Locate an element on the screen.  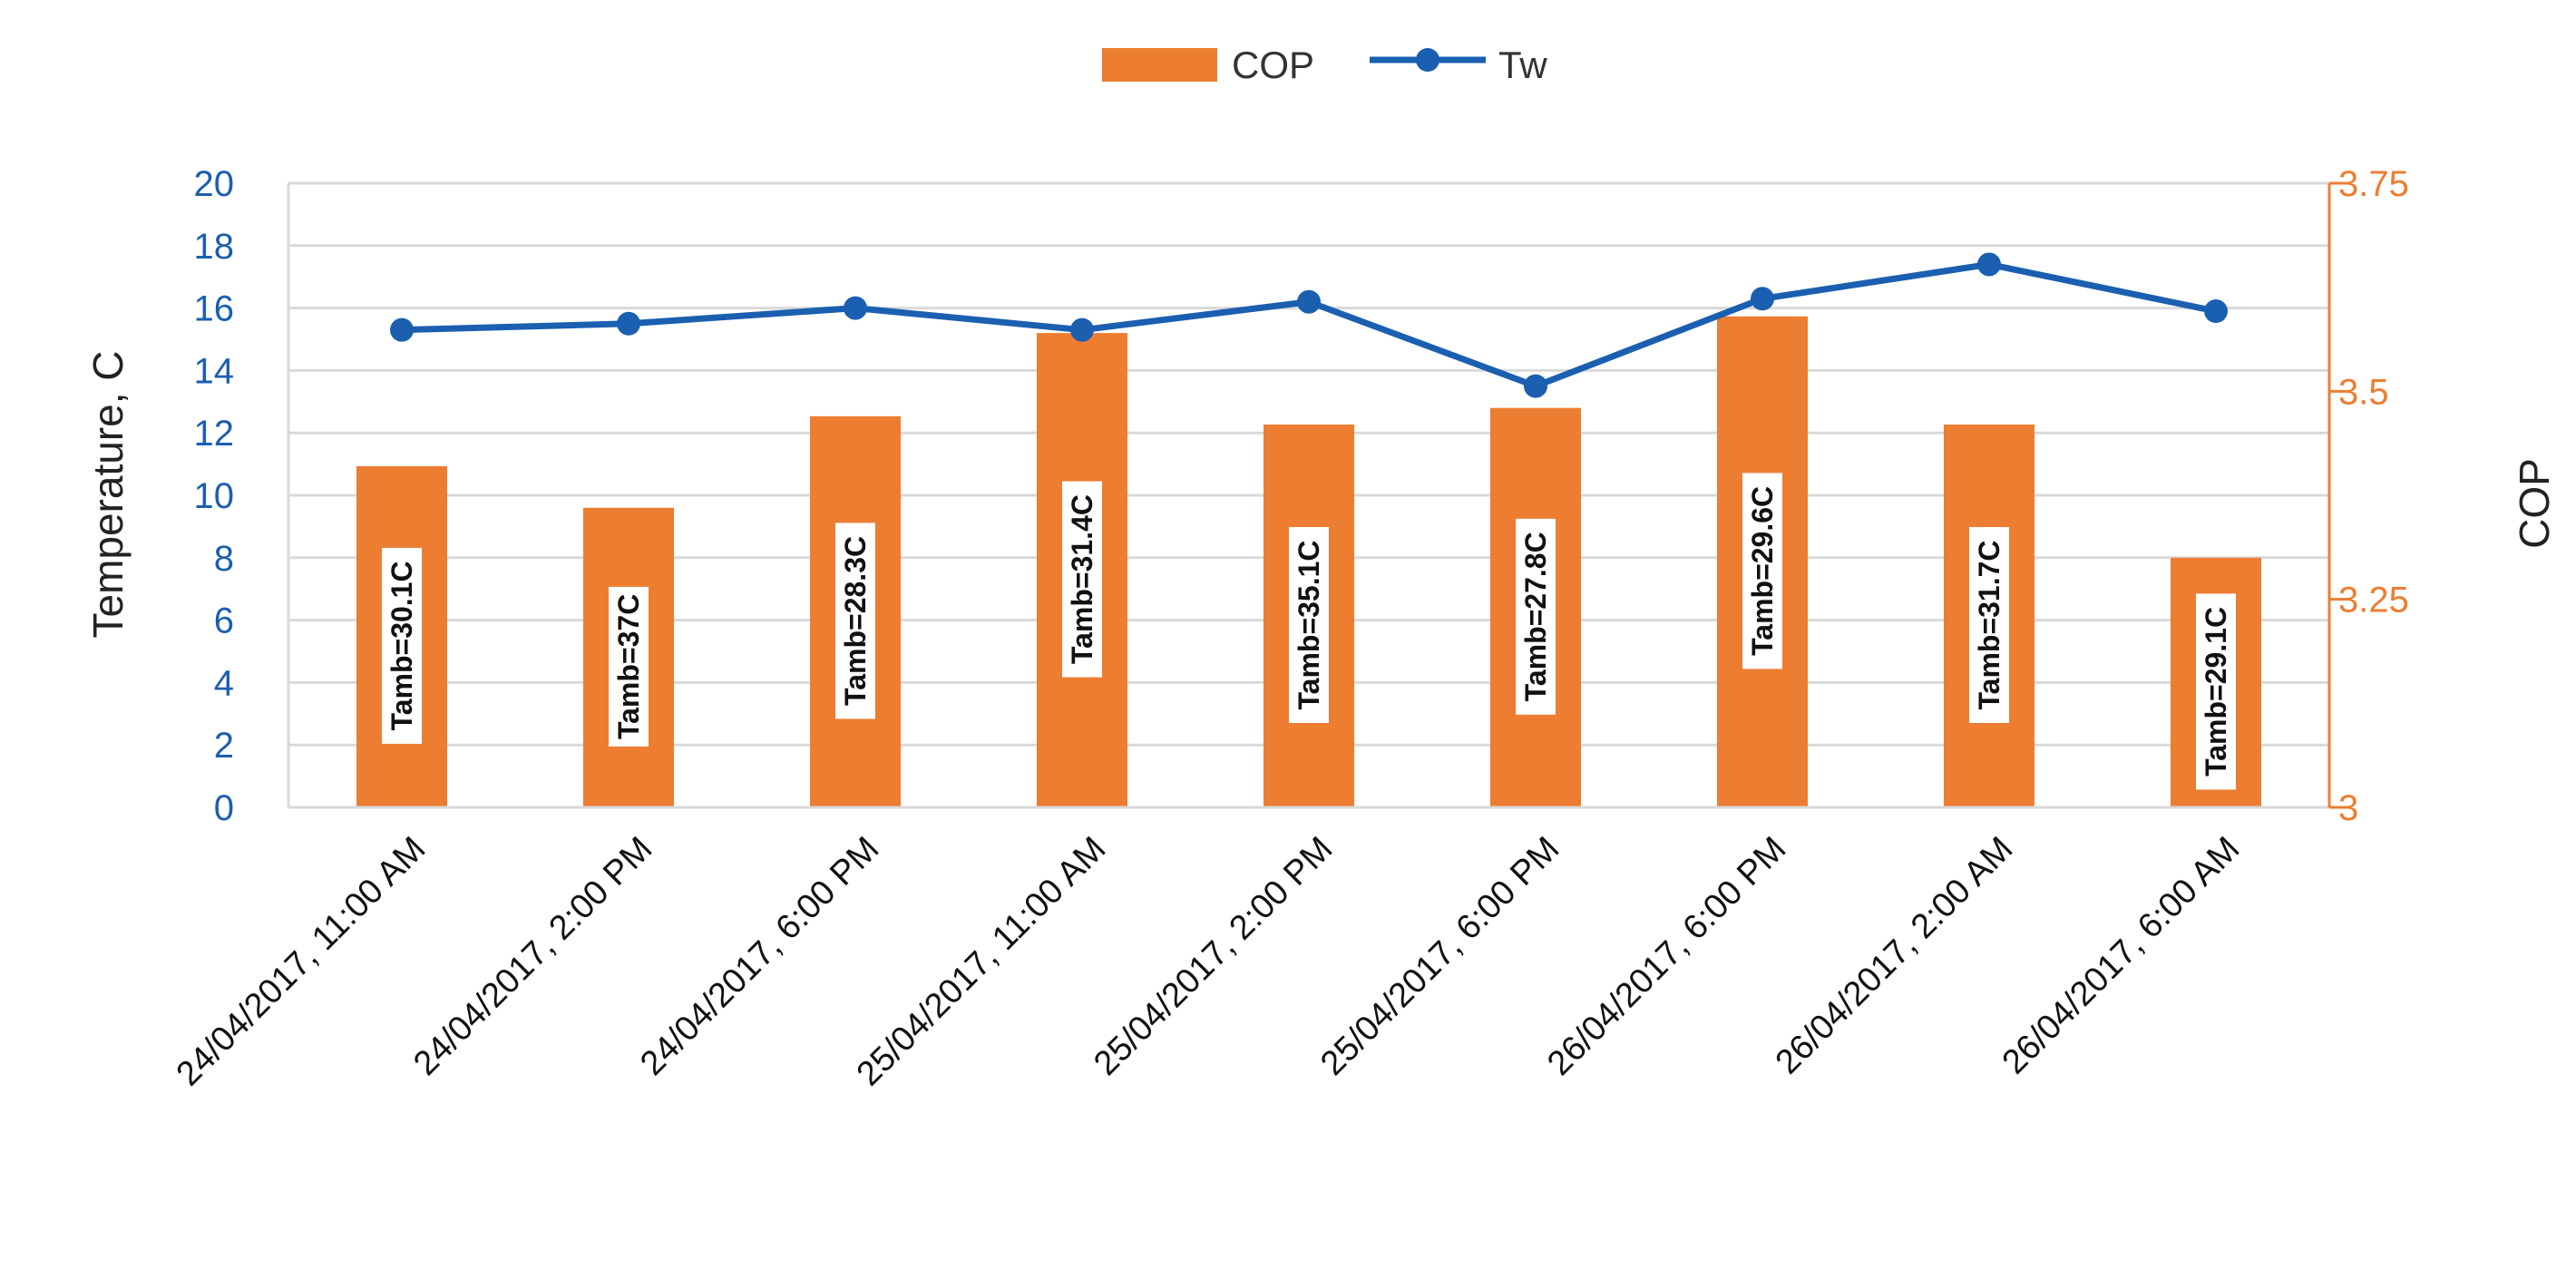
y-left-tick-label: 20 is located at coordinates (214, 184).